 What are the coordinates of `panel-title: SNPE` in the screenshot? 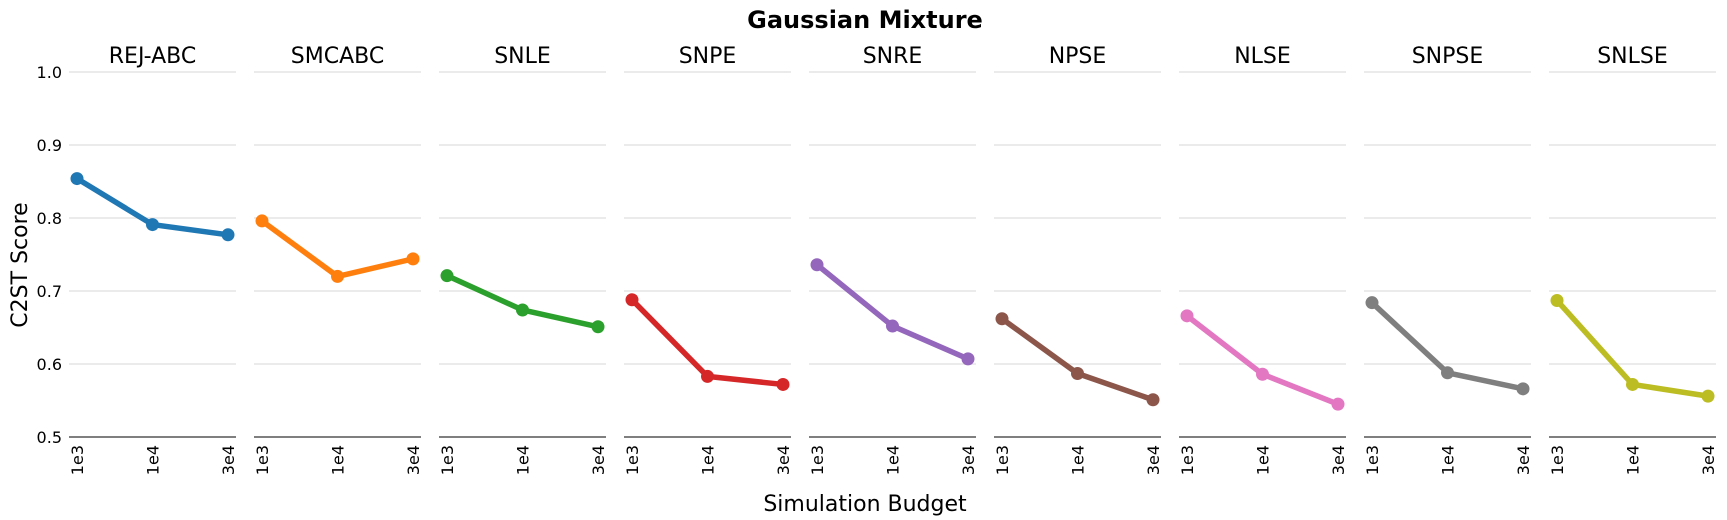 It's located at (708, 56).